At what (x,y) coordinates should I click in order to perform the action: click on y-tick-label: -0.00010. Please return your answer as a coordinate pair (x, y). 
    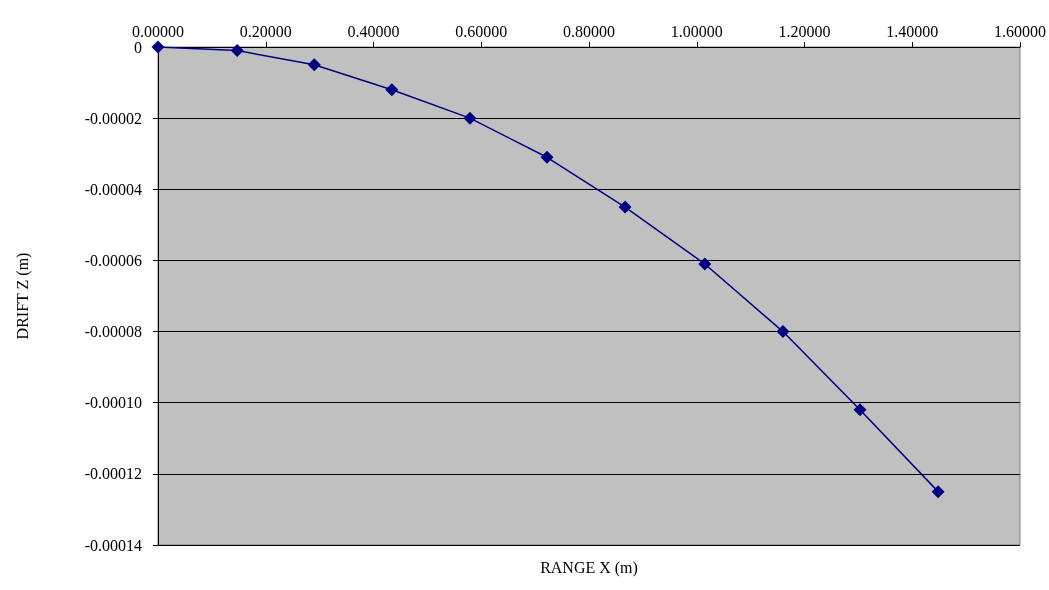
    Looking at the image, I should click on (113, 403).